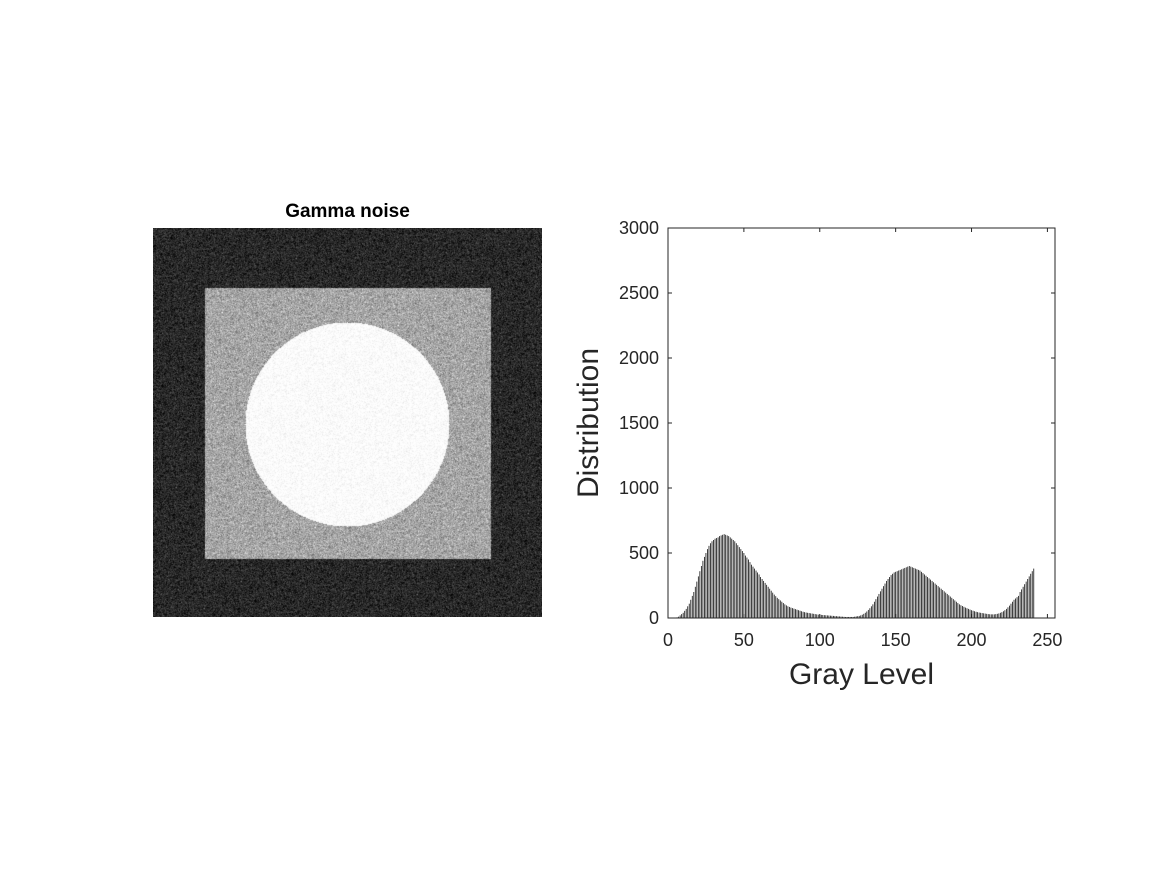 Image resolution: width=1167 pixels, height=875 pixels. What do you see at coordinates (639, 488) in the screenshot?
I see `y-tick-label: 1000` at bounding box center [639, 488].